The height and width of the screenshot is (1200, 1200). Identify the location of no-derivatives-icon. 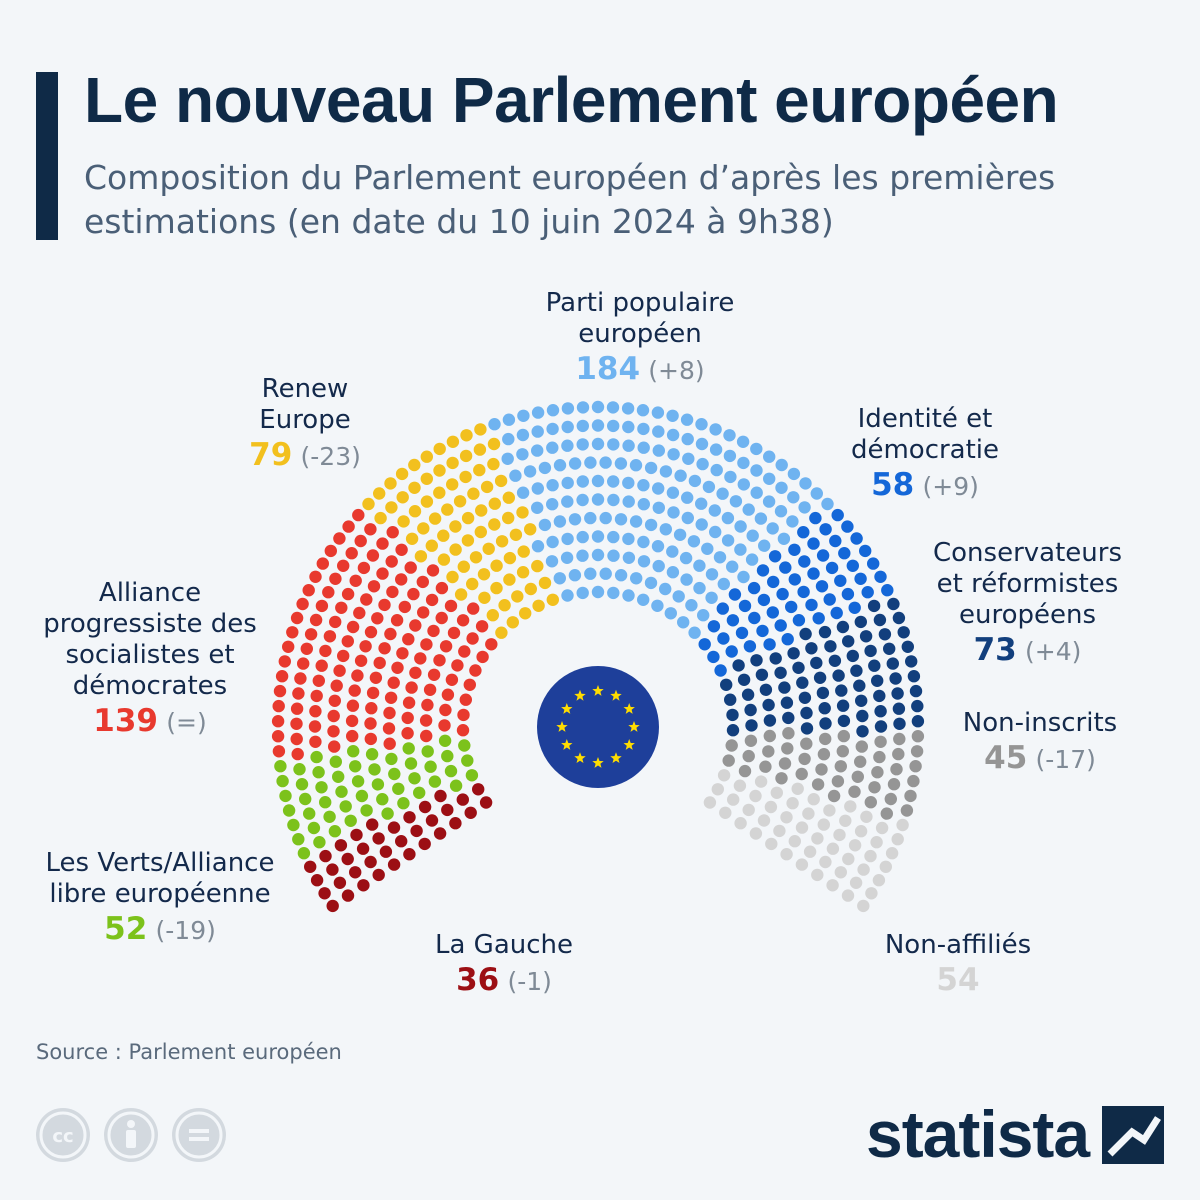
(199, 1135).